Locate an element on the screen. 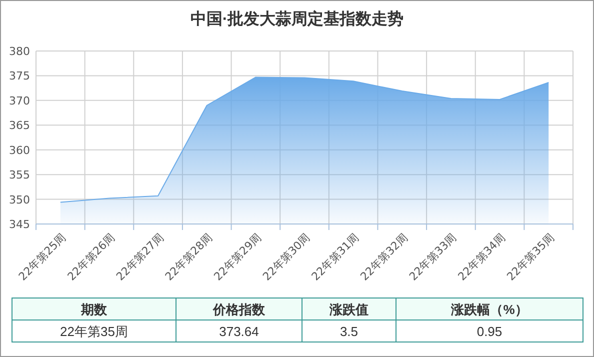  y-tick-label: 355 is located at coordinates (19, 175).